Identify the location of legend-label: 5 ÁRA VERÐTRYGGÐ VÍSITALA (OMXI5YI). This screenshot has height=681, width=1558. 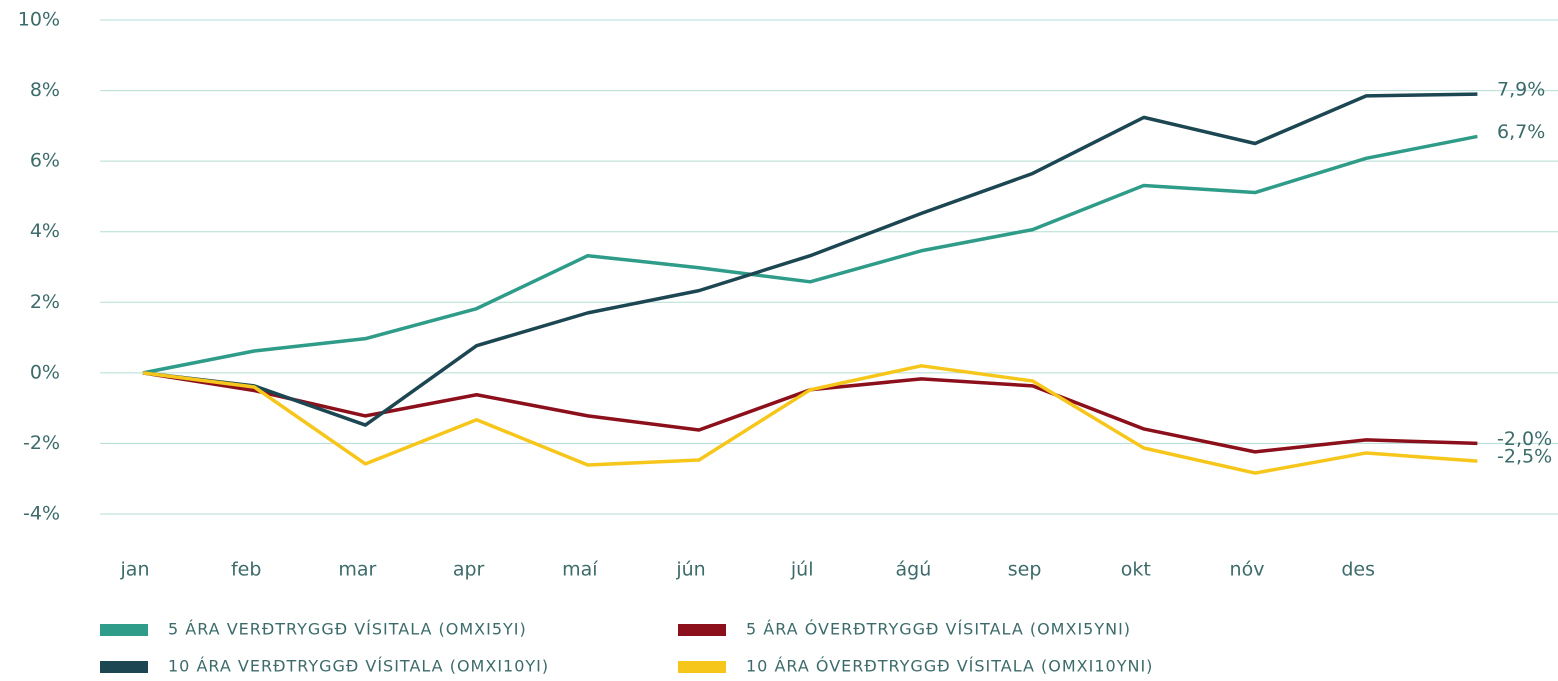
(347, 629).